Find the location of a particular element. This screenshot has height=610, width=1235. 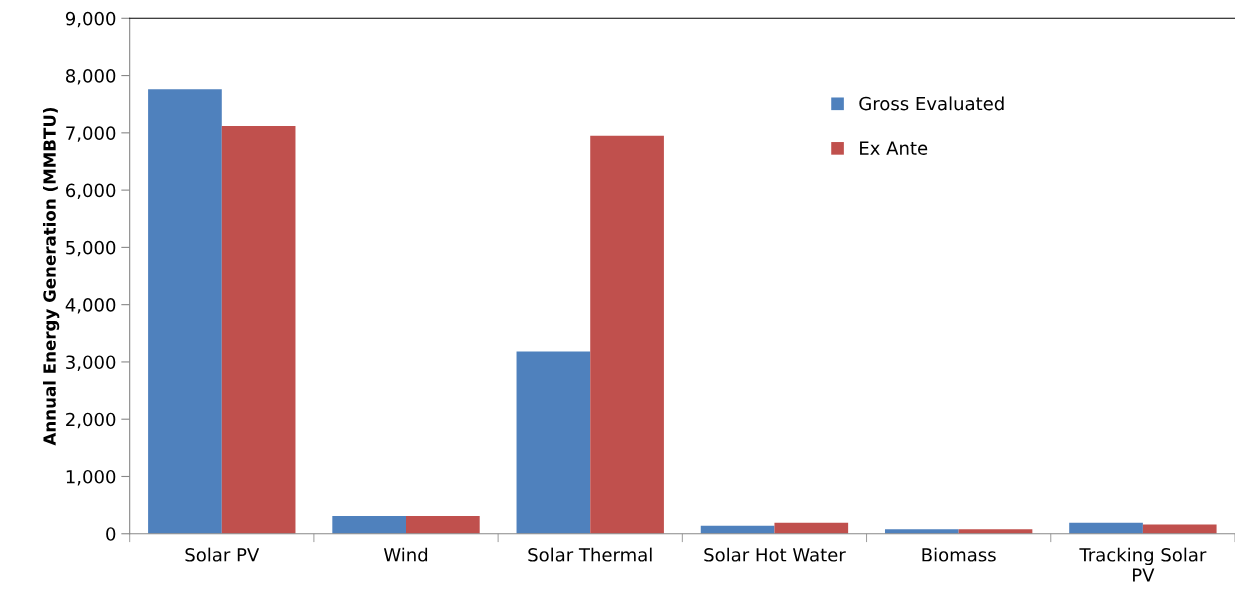

y-tick-label: 7,000 is located at coordinates (91, 134).